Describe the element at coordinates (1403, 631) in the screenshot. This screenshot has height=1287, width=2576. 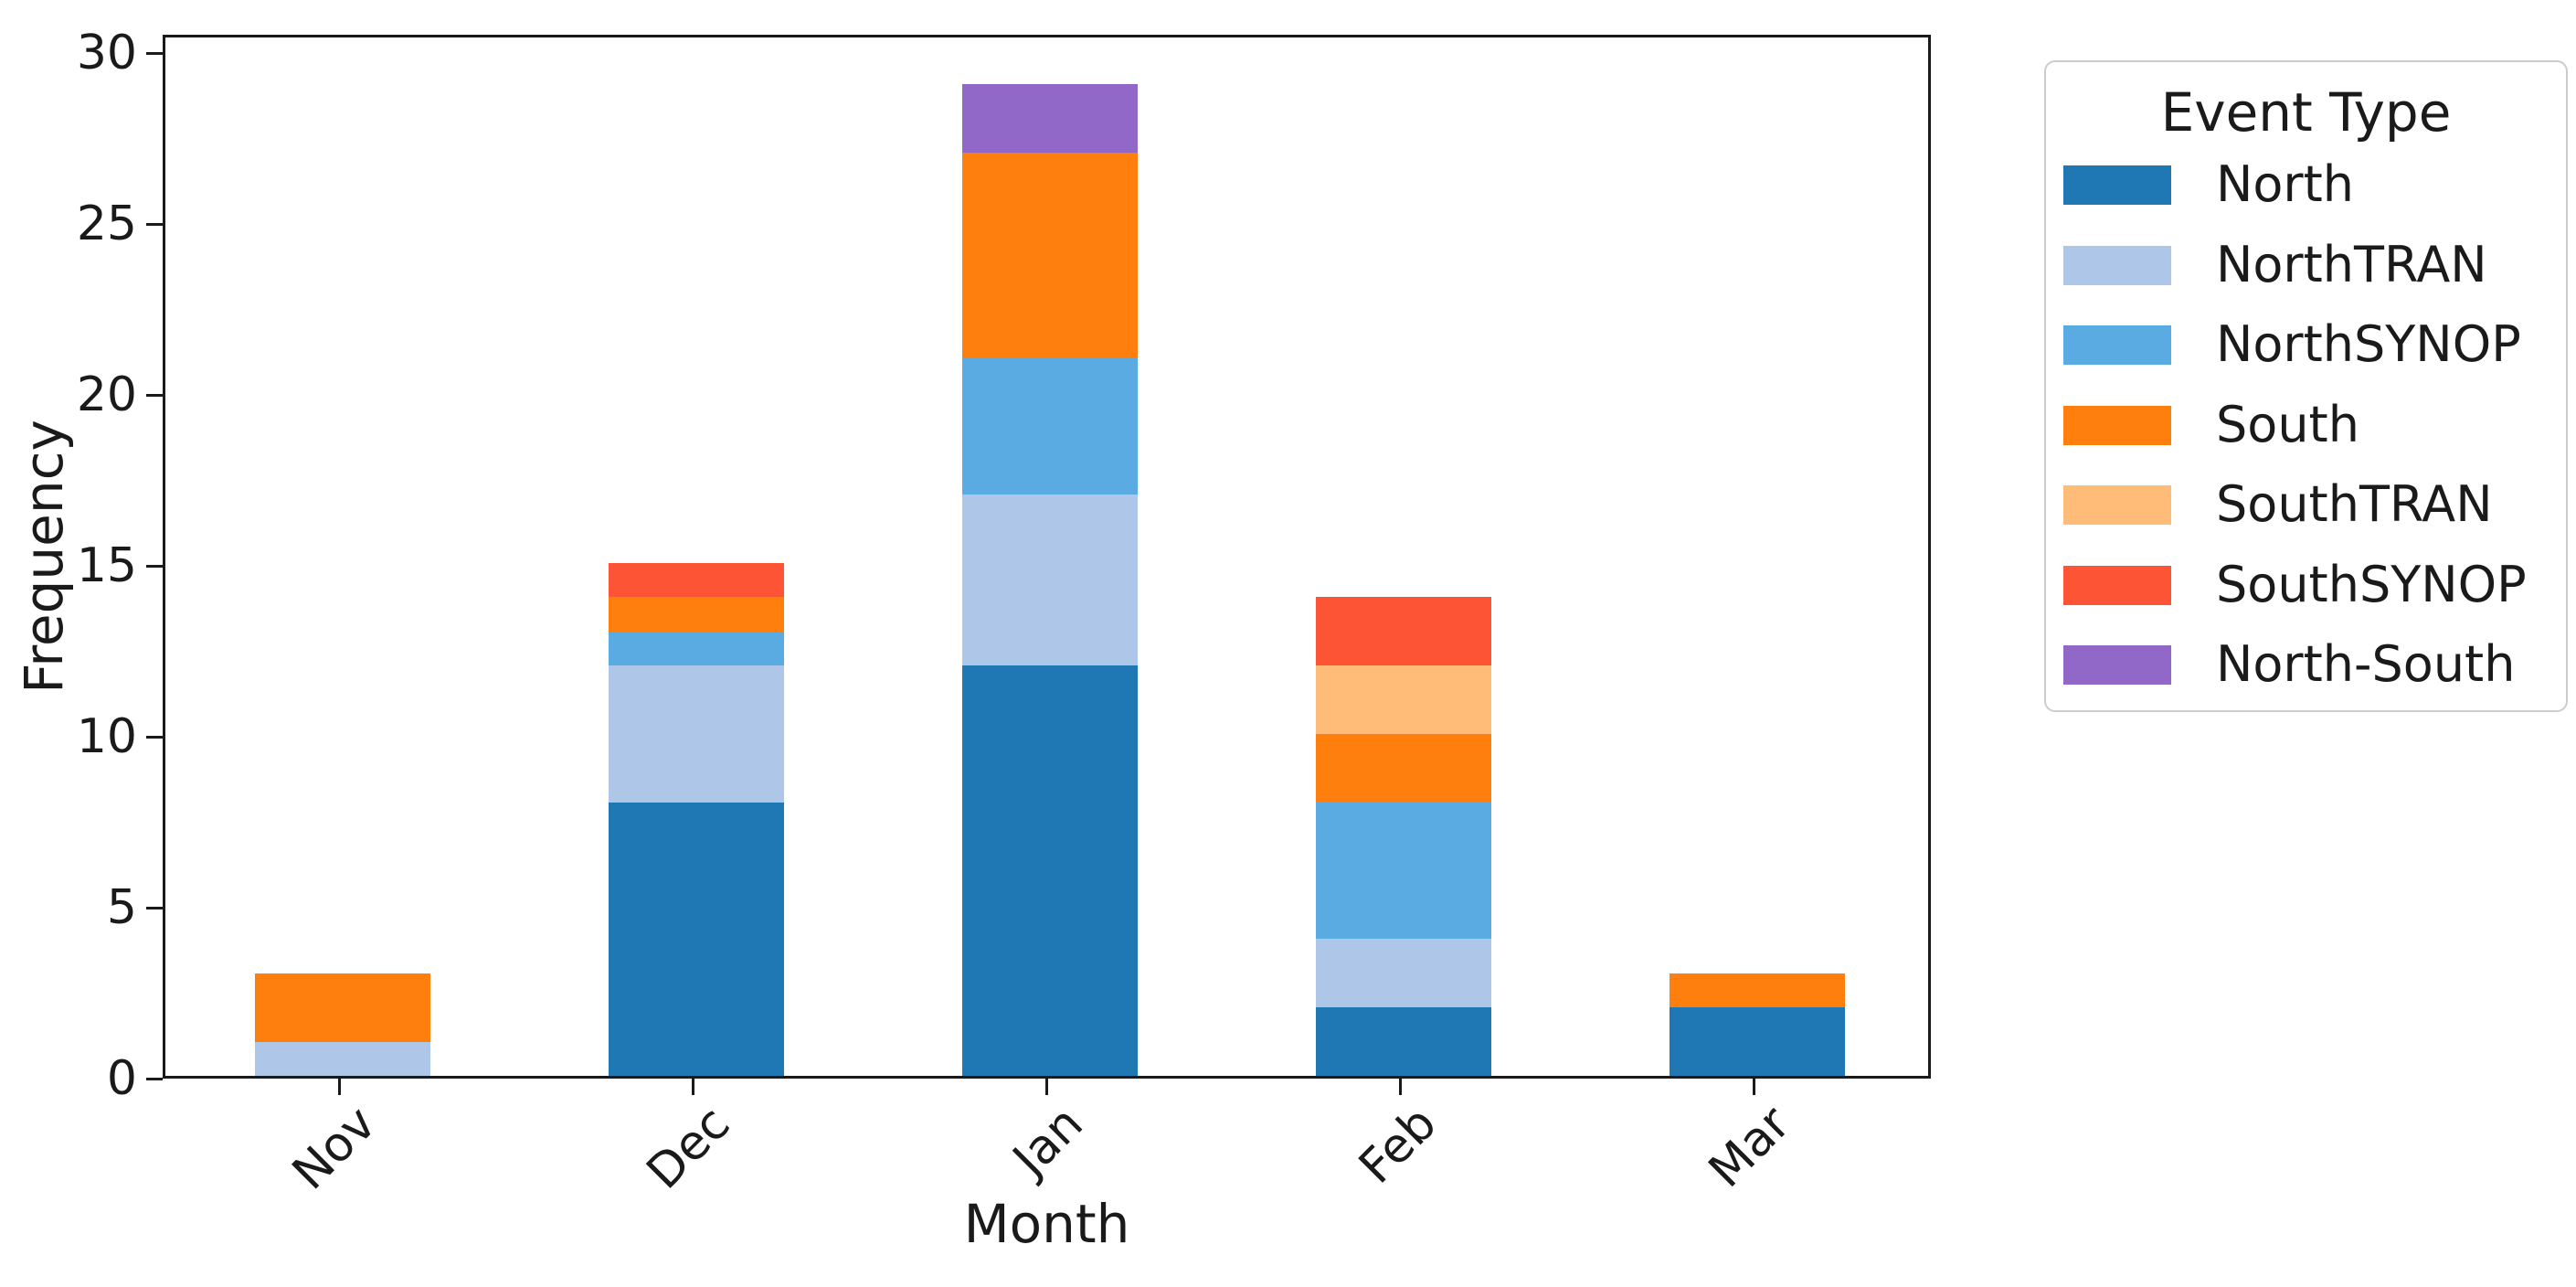
I see `bar-segment-feb-southsynop` at that location.